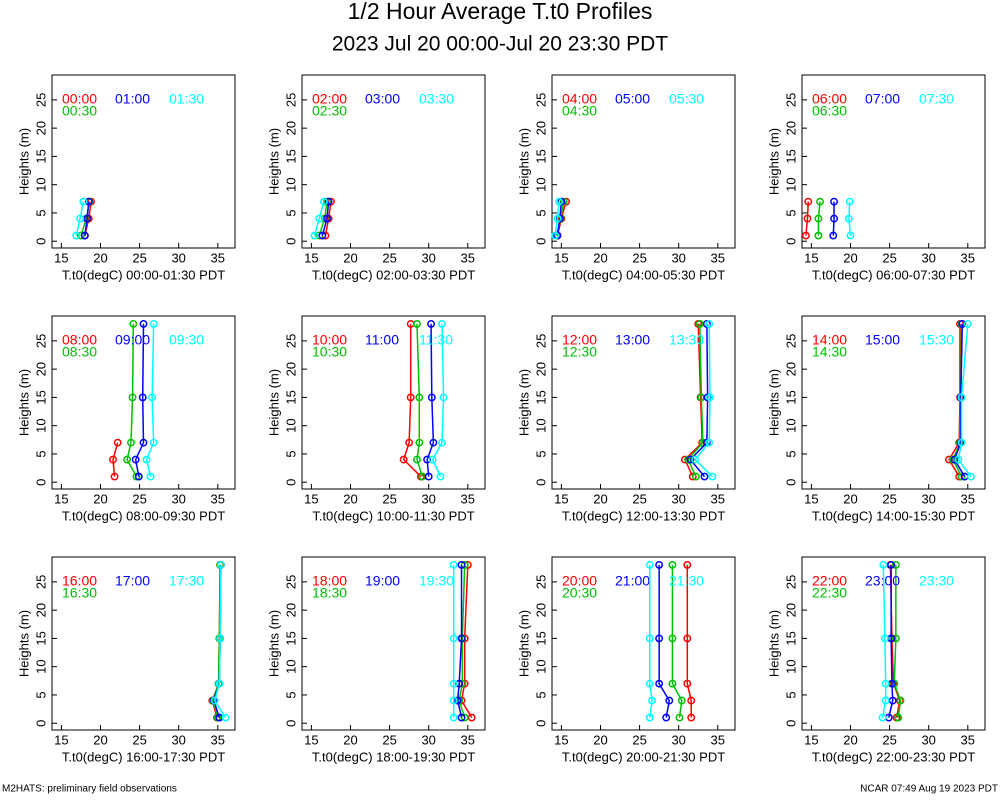 This screenshot has height=800, width=1000. Describe the element at coordinates (882, 581) in the screenshot. I see `legend-label: 23:00` at that location.